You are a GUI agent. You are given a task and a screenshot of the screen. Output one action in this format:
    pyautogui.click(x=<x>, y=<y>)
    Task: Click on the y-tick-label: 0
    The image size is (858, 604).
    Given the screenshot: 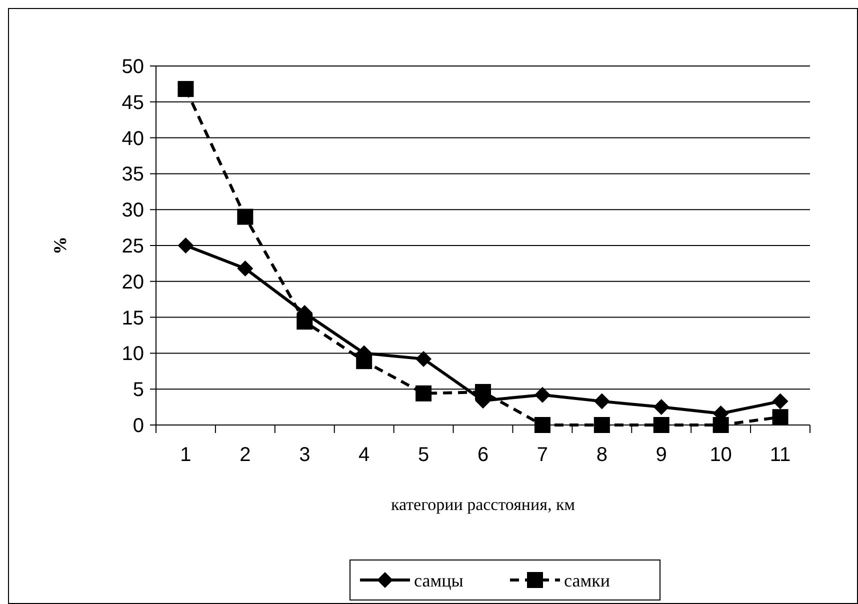 What is the action you would take?
    pyautogui.click(x=138, y=426)
    